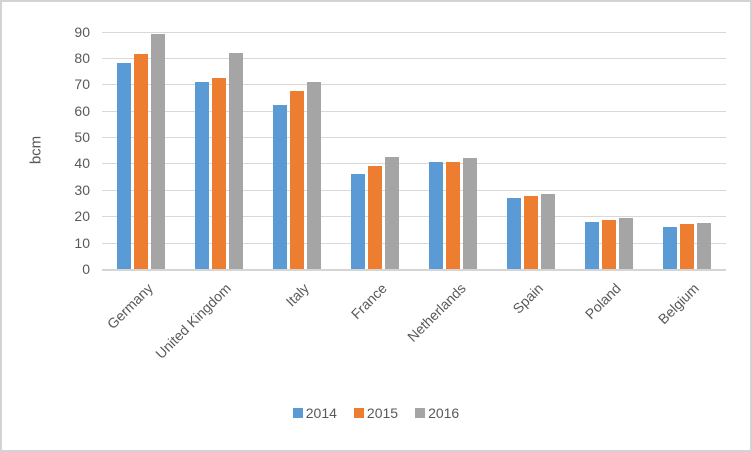 This screenshot has height=452, width=752. I want to click on bar-2016-poland, so click(626, 243).